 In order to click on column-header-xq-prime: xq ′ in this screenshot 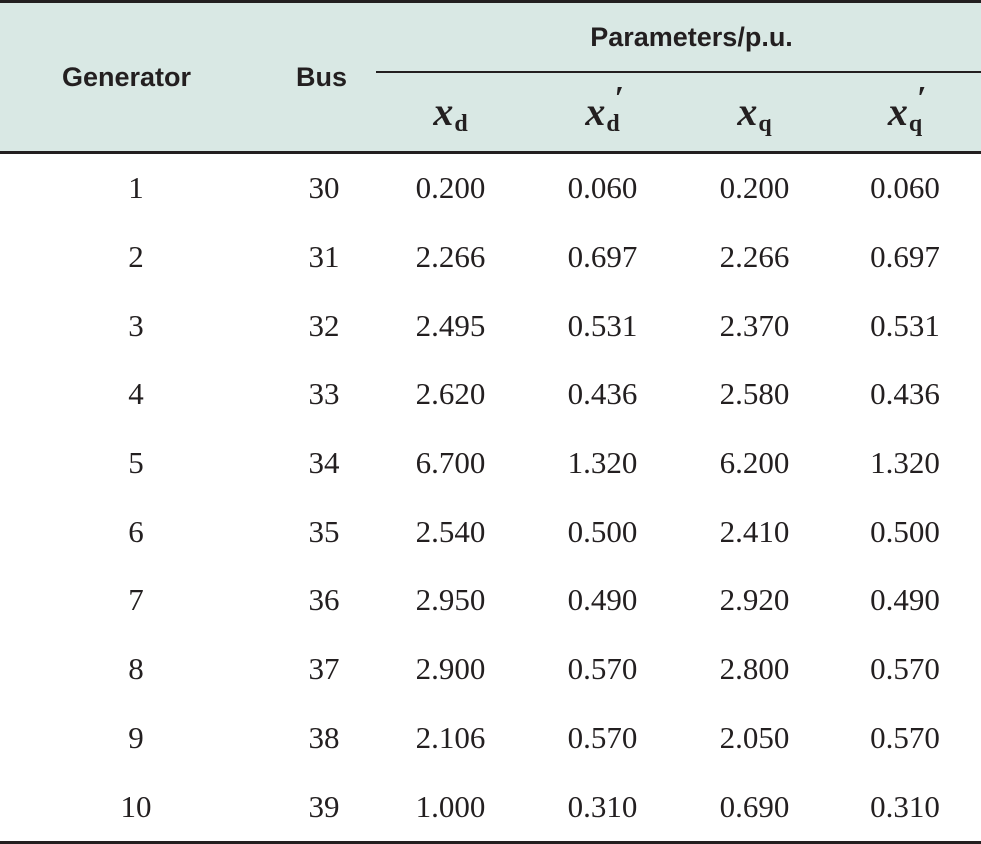, I will do `click(905, 113)`.